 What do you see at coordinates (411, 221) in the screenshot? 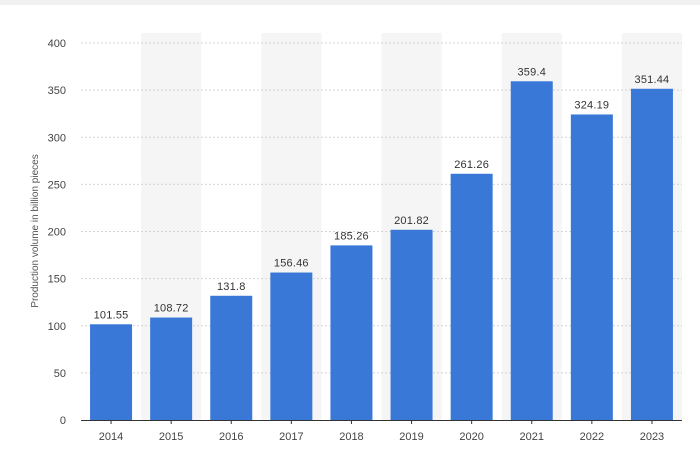
I see `value-label-2019: 201.82` at bounding box center [411, 221].